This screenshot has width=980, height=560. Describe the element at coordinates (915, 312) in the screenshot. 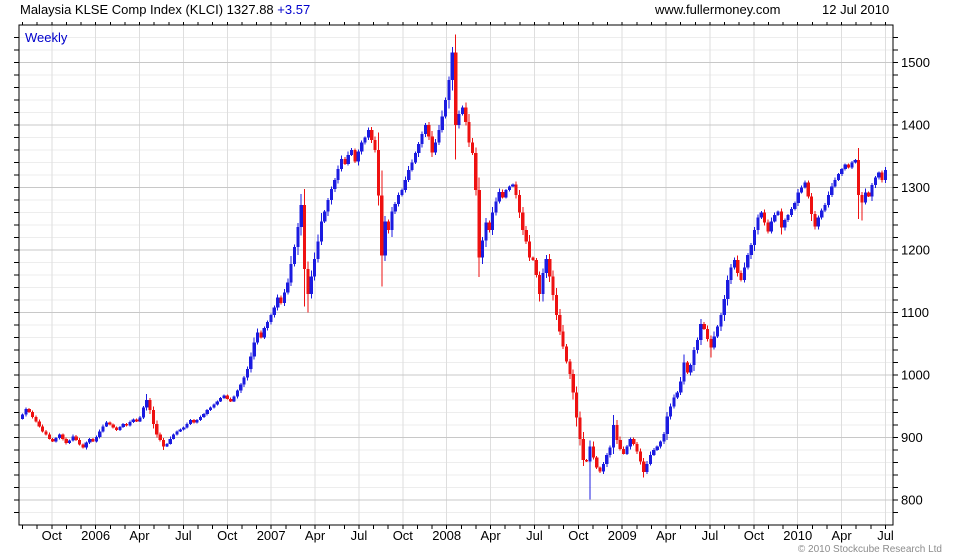

I see `svg-text: 1100` at that location.